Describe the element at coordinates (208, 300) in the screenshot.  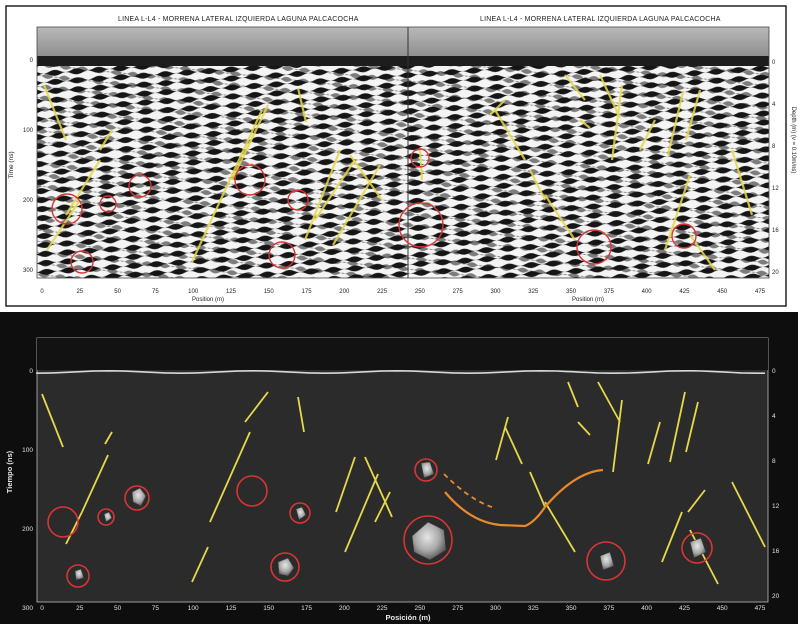
I see `radargram-x-label-left: Position (m)` at that location.